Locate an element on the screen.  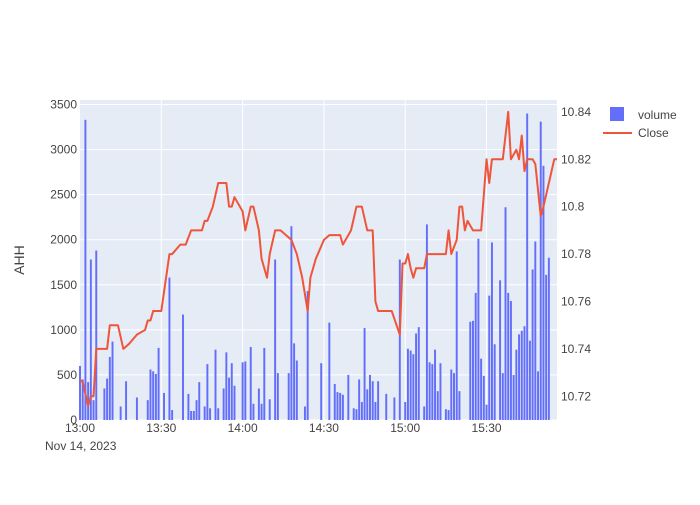
legend-close-label: Close is located at coordinates (653, 133).